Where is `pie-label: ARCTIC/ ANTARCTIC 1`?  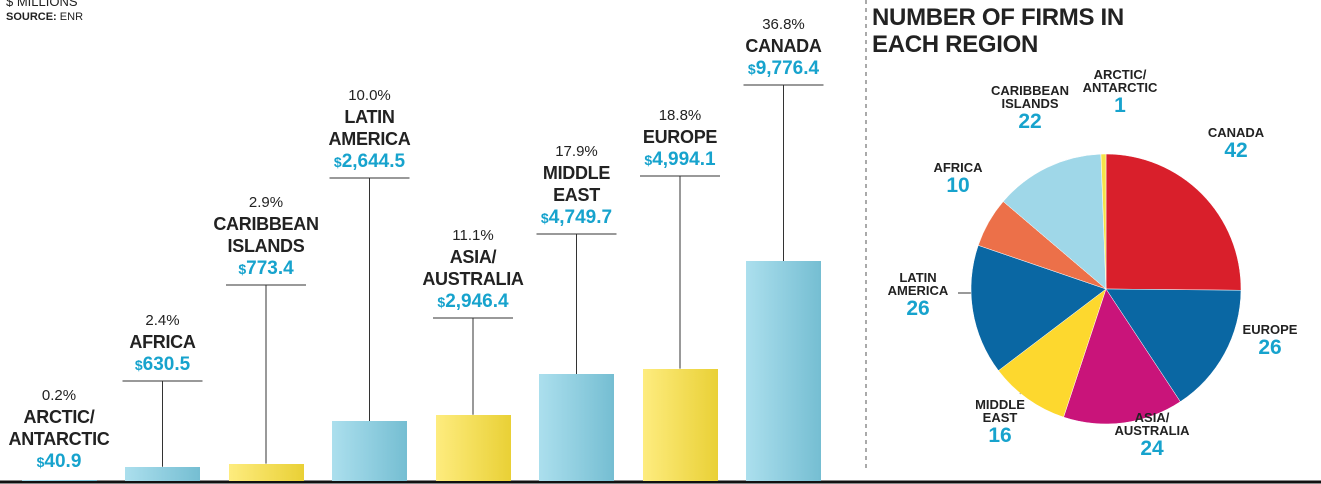
pie-label: ARCTIC/ ANTARCTIC 1 is located at coordinates (1120, 93).